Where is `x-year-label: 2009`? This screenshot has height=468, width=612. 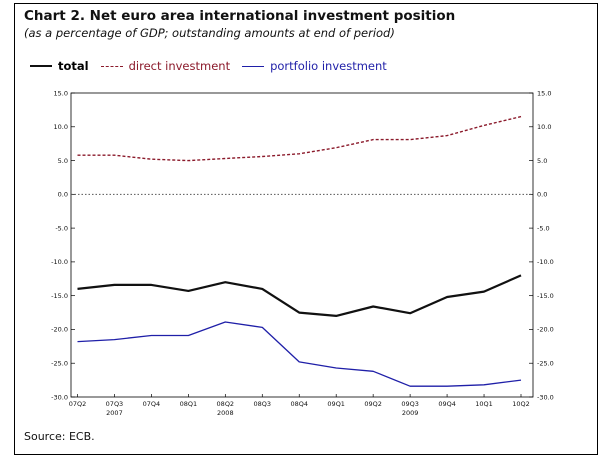
x-year-label: 2009 is located at coordinates (410, 413).